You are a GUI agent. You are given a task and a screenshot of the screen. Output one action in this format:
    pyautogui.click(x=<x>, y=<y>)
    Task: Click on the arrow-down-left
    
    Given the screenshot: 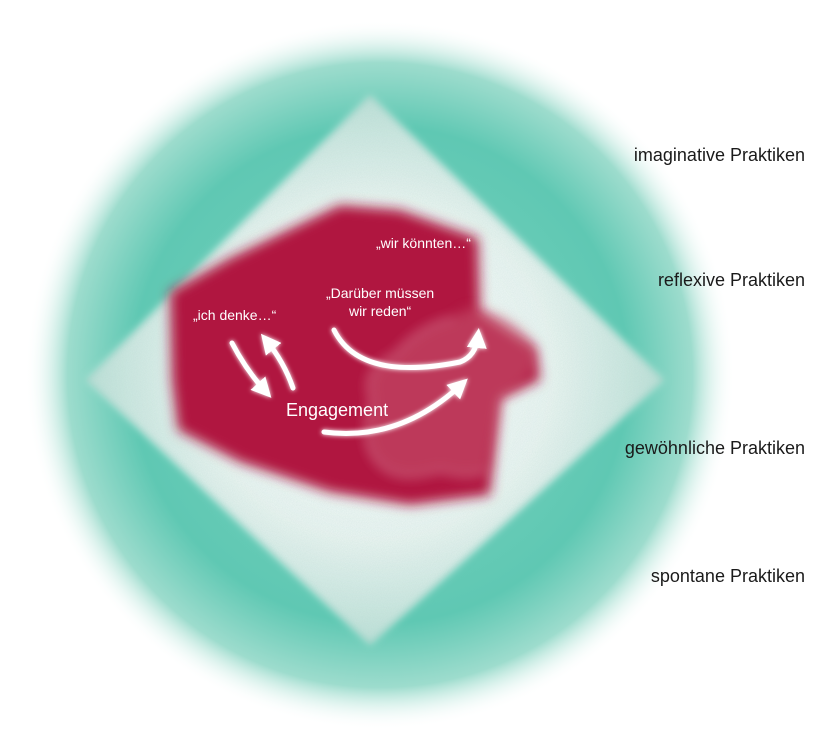 What is the action you would take?
    pyautogui.click(x=250, y=369)
    